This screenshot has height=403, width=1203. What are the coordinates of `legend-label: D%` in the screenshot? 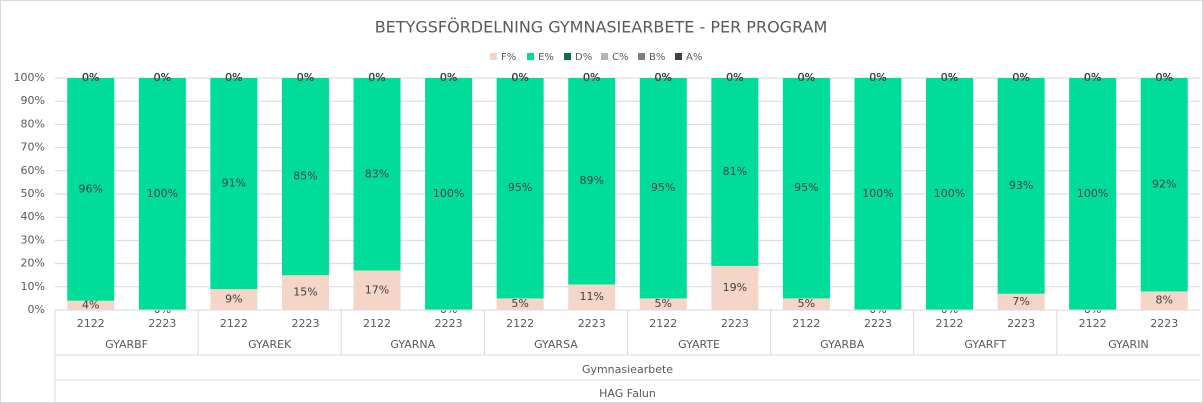 It's located at (583, 57).